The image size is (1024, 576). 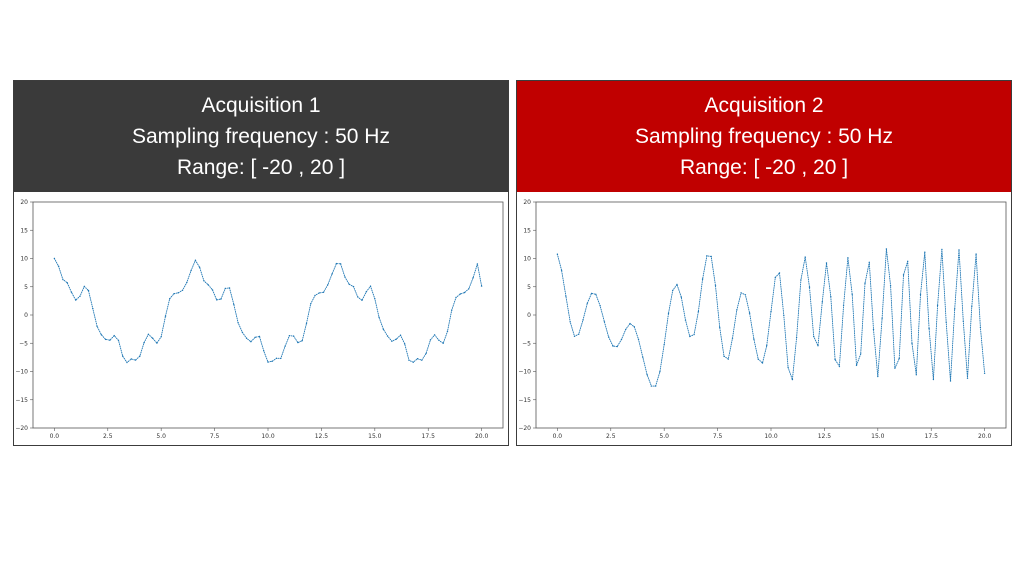 I want to click on y-tick-label: 20, so click(x=527, y=202).